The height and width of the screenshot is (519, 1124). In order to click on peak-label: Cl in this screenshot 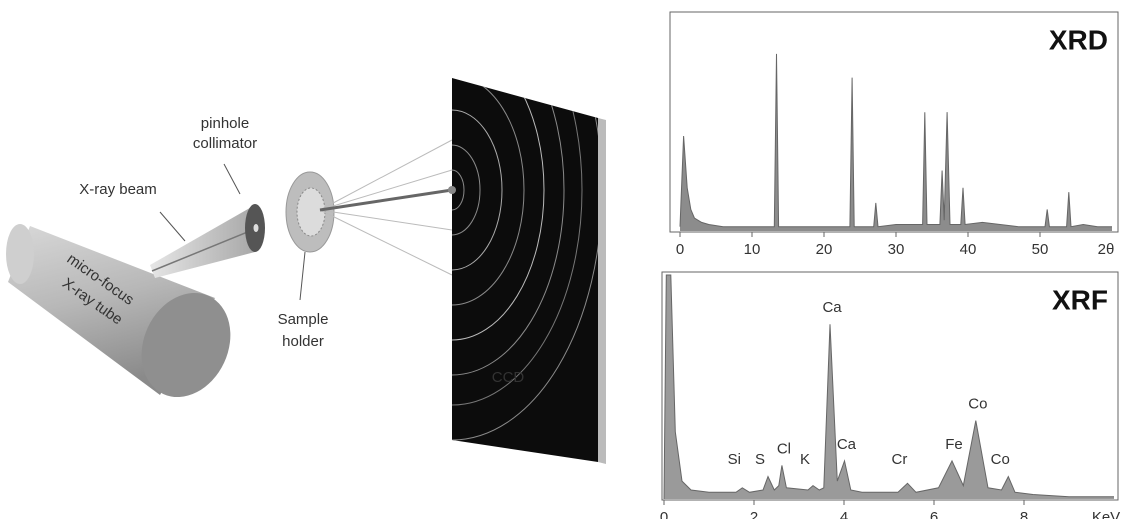, I will do `click(784, 448)`.